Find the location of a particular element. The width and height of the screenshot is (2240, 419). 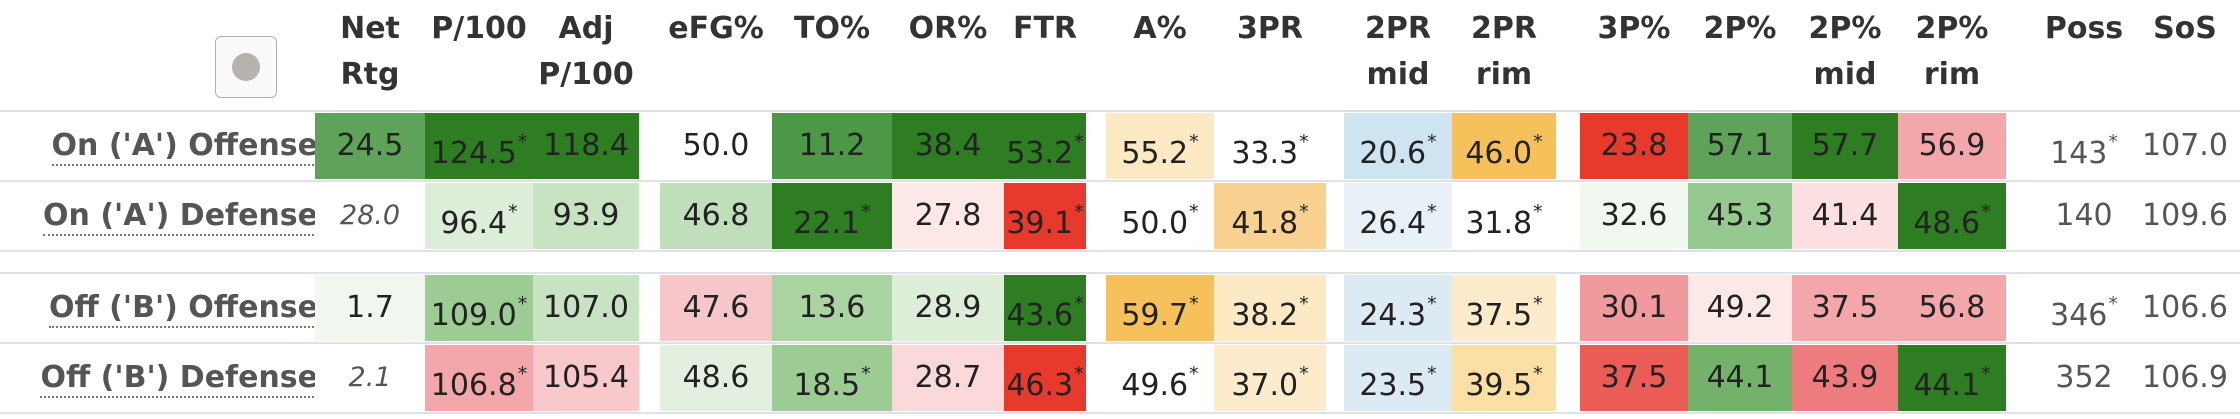

cell-a: 49.6* is located at coordinates (1160, 378).